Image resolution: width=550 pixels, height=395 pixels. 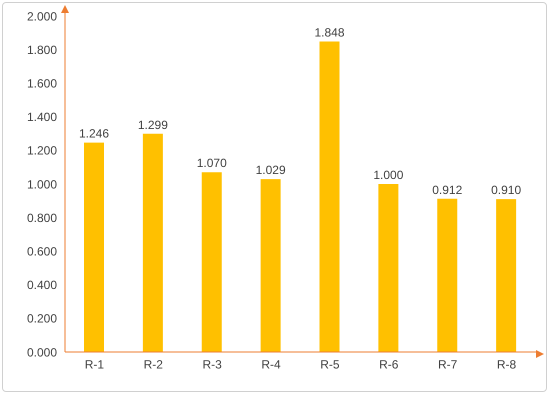 What do you see at coordinates (506, 365) in the screenshot?
I see `x-tick-label: R-8` at bounding box center [506, 365].